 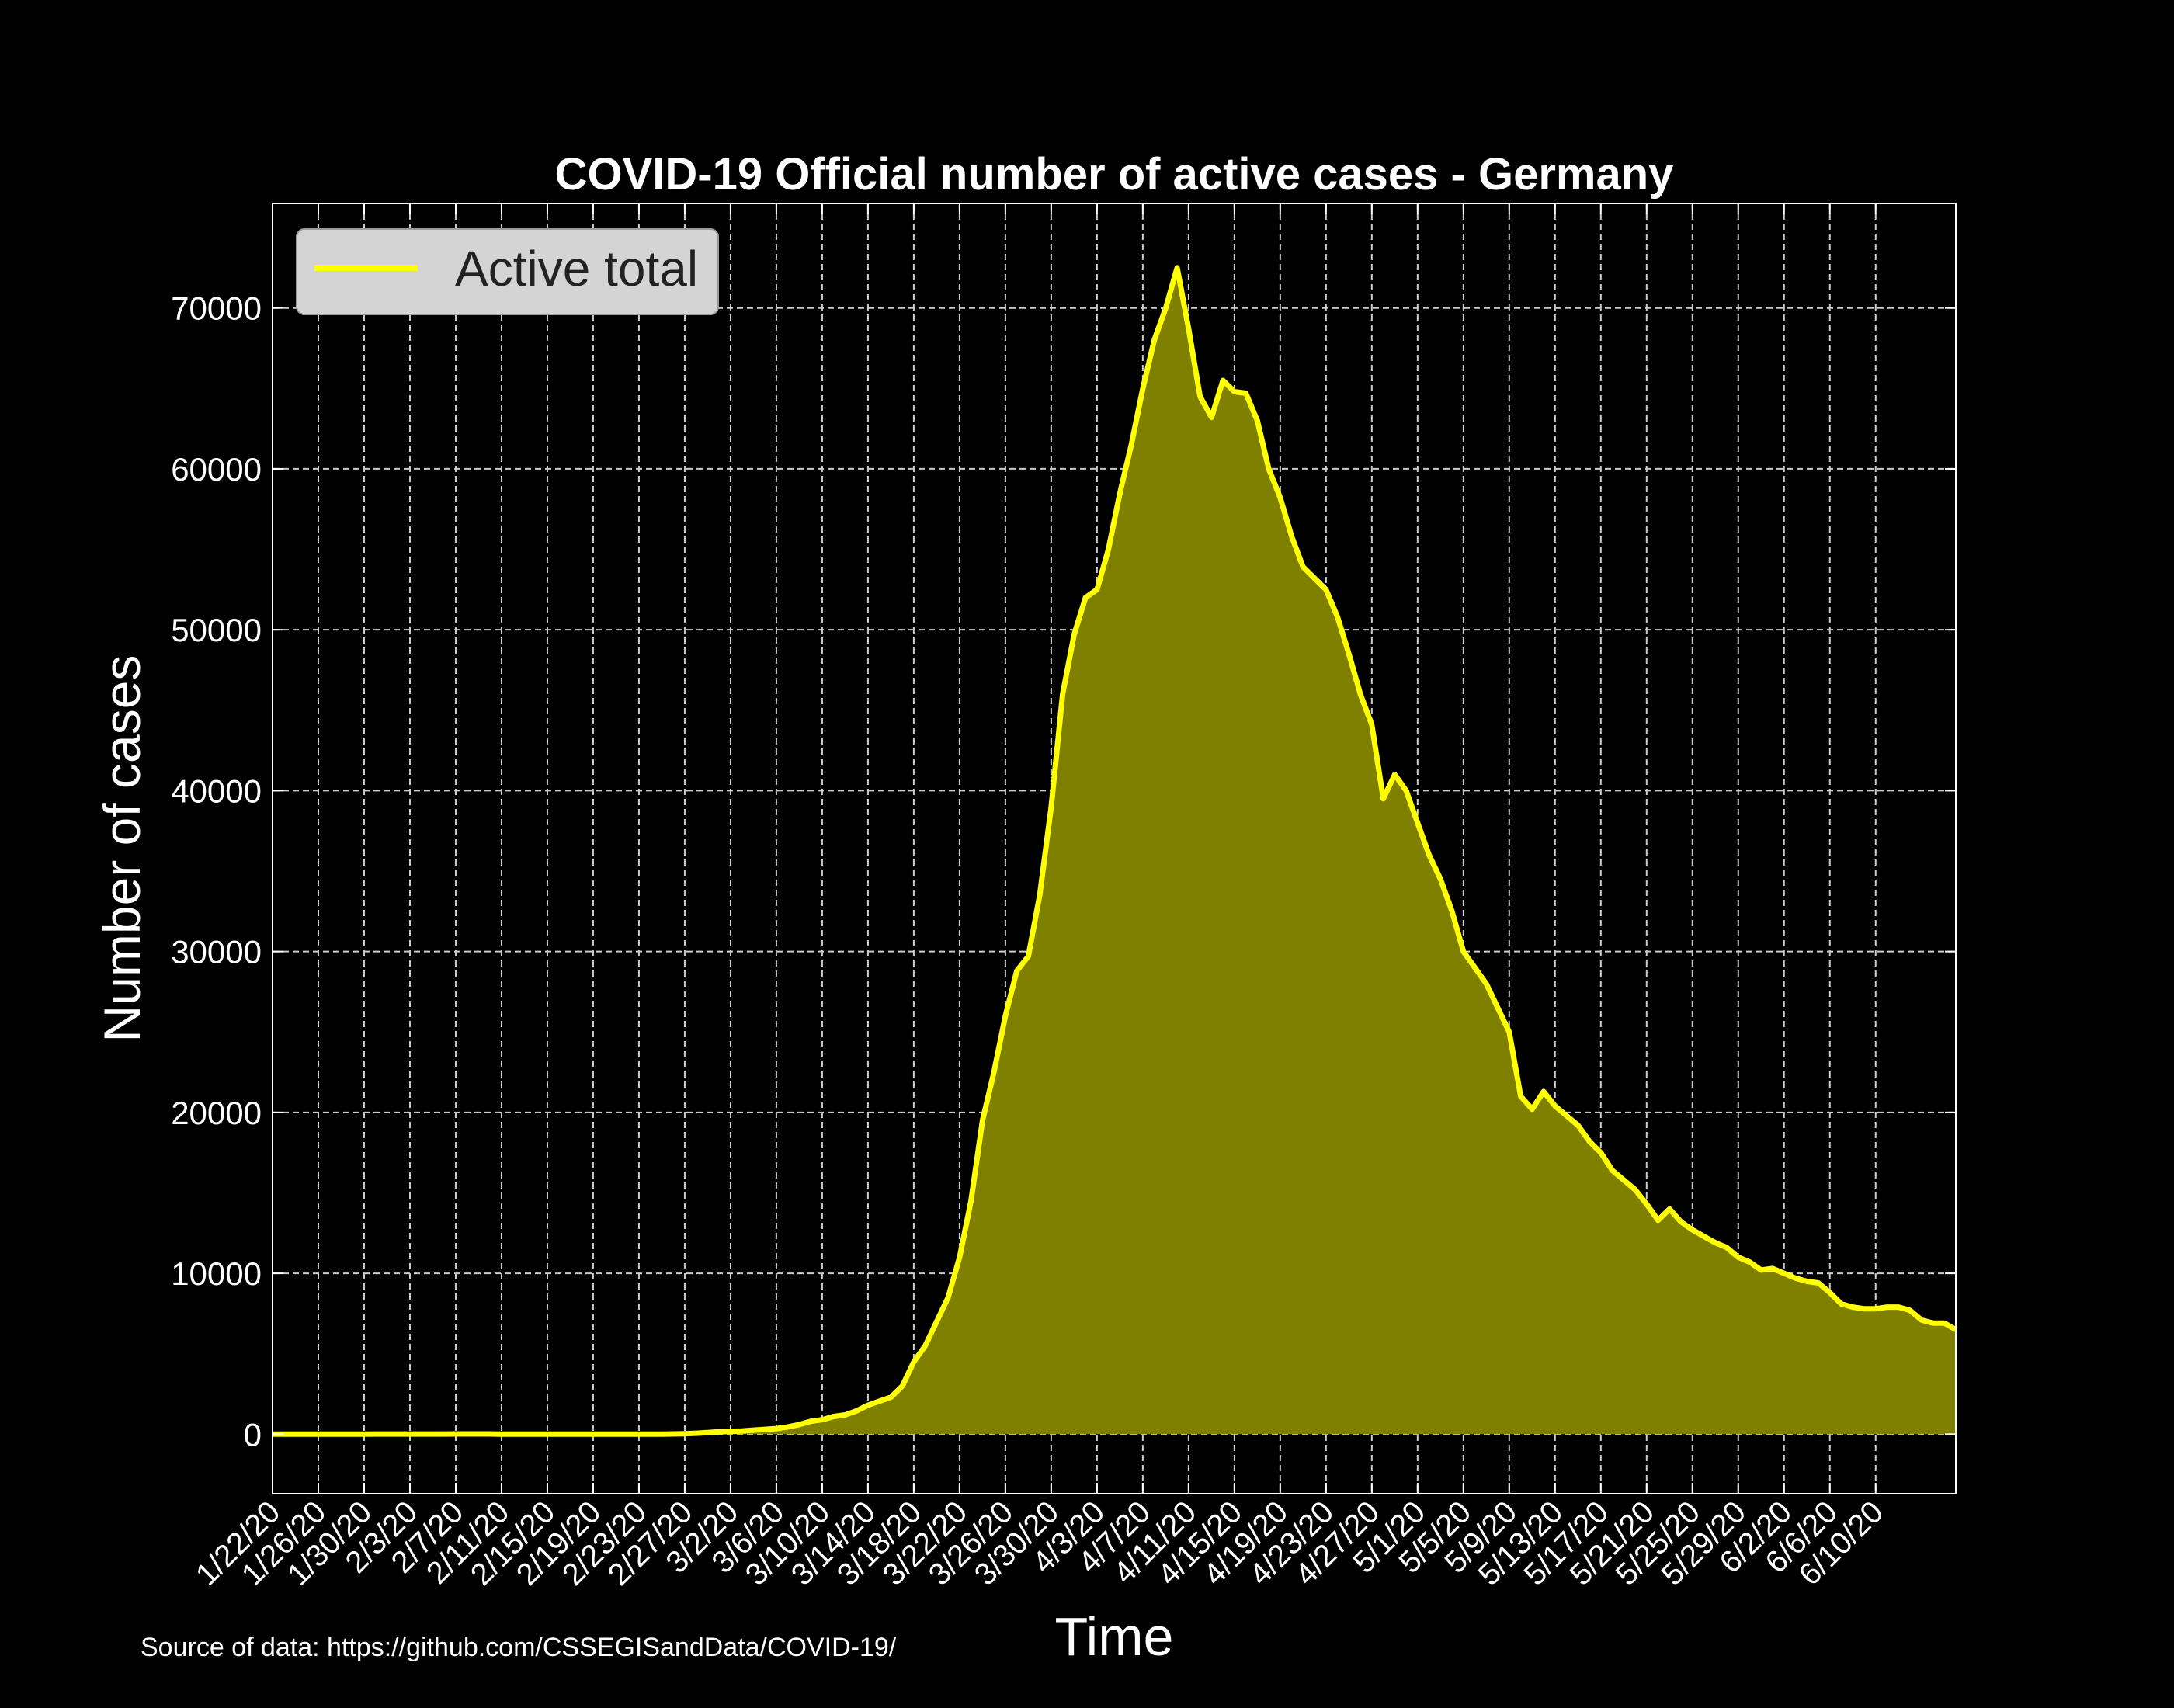 What do you see at coordinates (122, 849) in the screenshot?
I see `y-axis-label: Number of cases` at bounding box center [122, 849].